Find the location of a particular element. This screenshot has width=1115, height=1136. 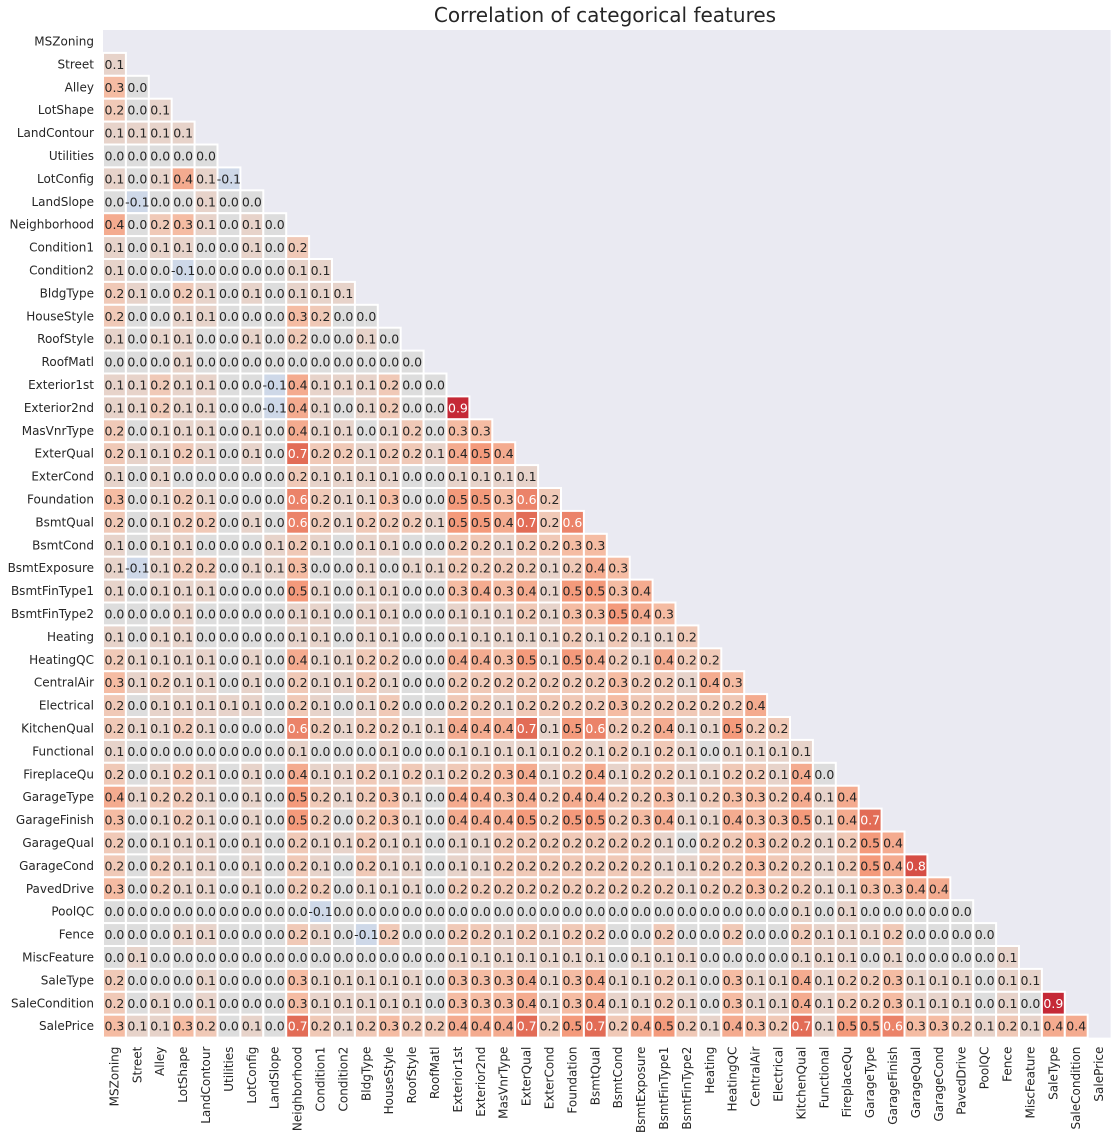

y-tick-label: ExterCond is located at coordinates (62, 477).